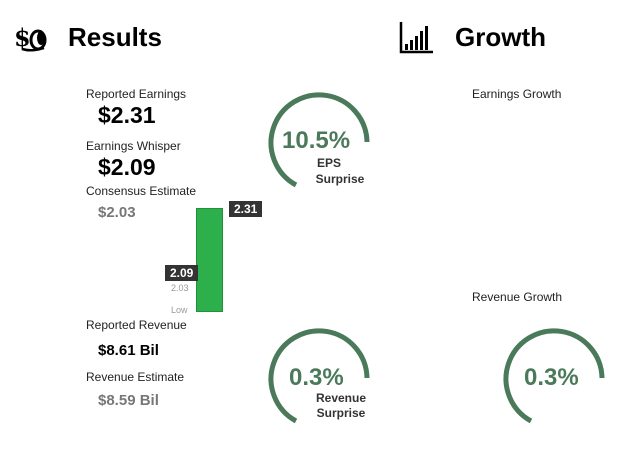 This screenshot has height=450, width=622. I want to click on earnings-growth-label: Earnings Growth, so click(517, 94).